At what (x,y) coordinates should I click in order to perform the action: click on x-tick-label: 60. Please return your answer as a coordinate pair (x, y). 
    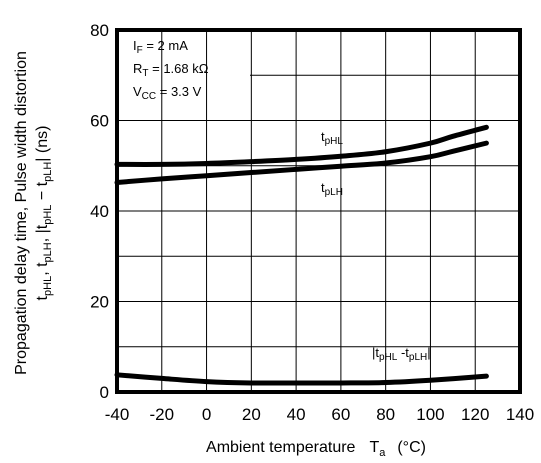
    Looking at the image, I should click on (340, 414).